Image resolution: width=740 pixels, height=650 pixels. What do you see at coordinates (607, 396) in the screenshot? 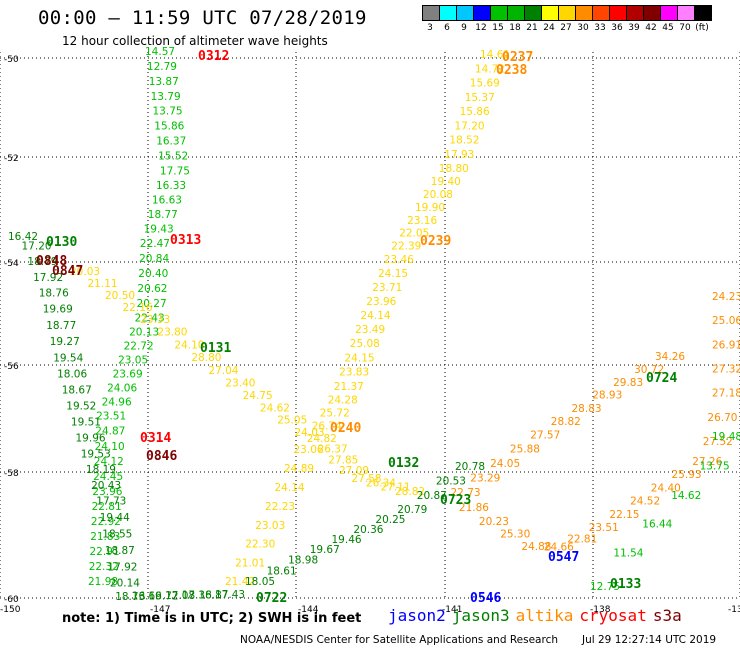
I see `wave-height-value: 28.93` at bounding box center [607, 396].